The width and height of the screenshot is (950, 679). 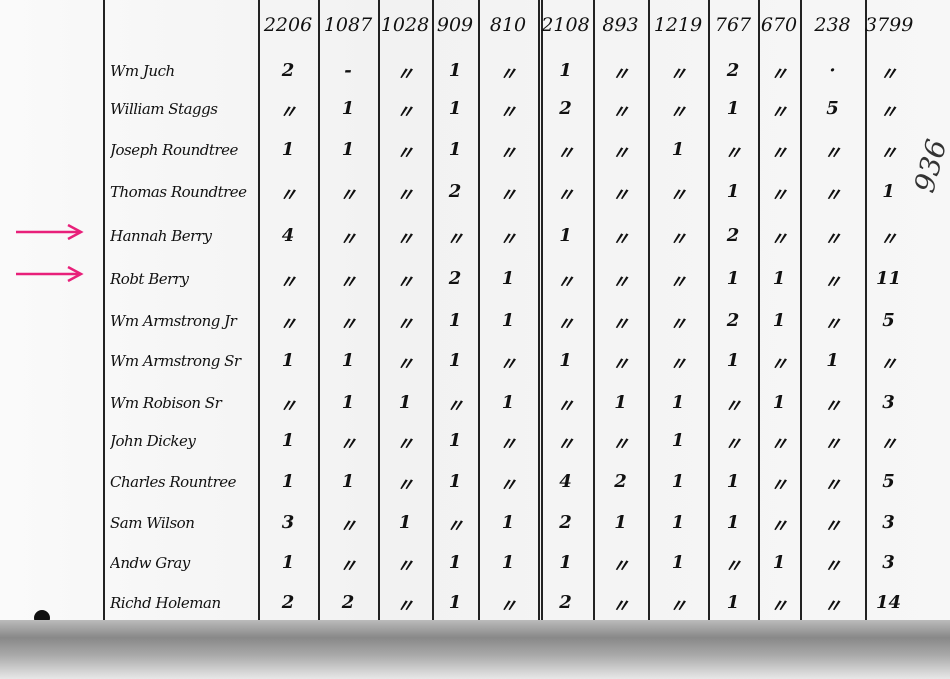 What do you see at coordinates (142, 71) in the screenshot?
I see `household-name: Wm Juch` at bounding box center [142, 71].